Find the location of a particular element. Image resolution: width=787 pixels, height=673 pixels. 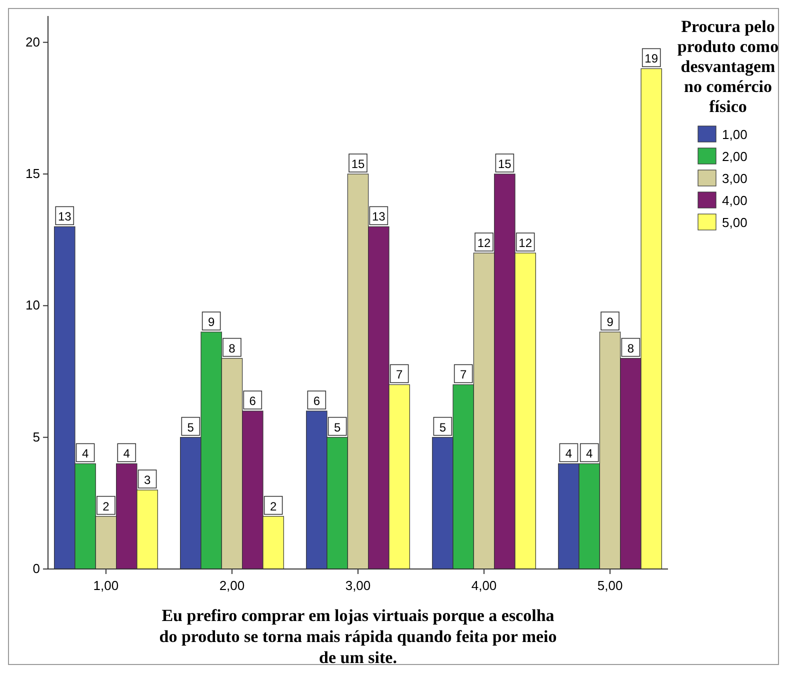

y-tick-label: 10 is located at coordinates (33, 305).